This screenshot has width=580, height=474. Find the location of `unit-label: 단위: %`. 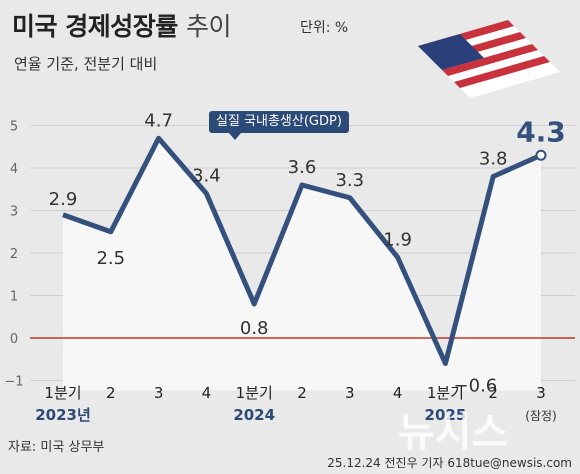

unit-label: 단위: % is located at coordinates (324, 28).